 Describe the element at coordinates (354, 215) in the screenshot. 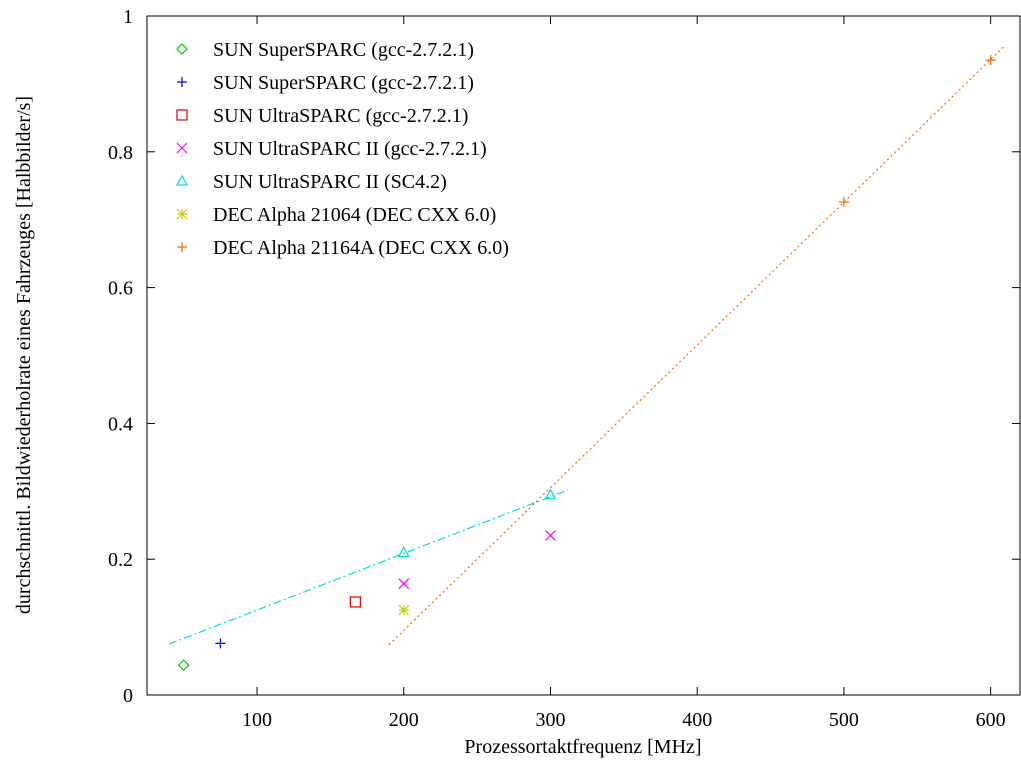

I see `legend-label: DEC Alpha 21064 (DEC CXX 6.0)` at that location.